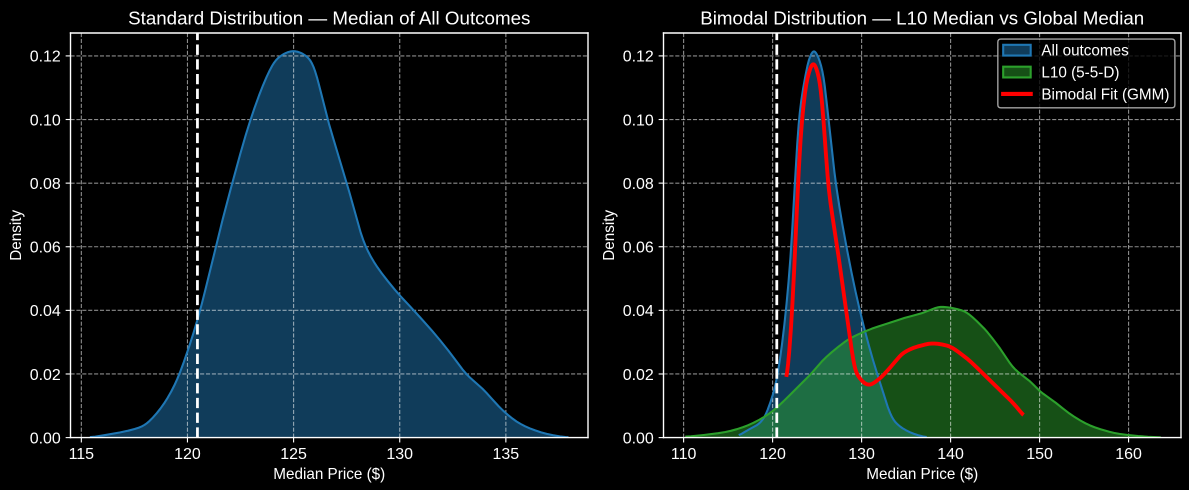 Image resolution: width=1189 pixels, height=490 pixels. I want to click on svg-text: 135, so click(506, 454).